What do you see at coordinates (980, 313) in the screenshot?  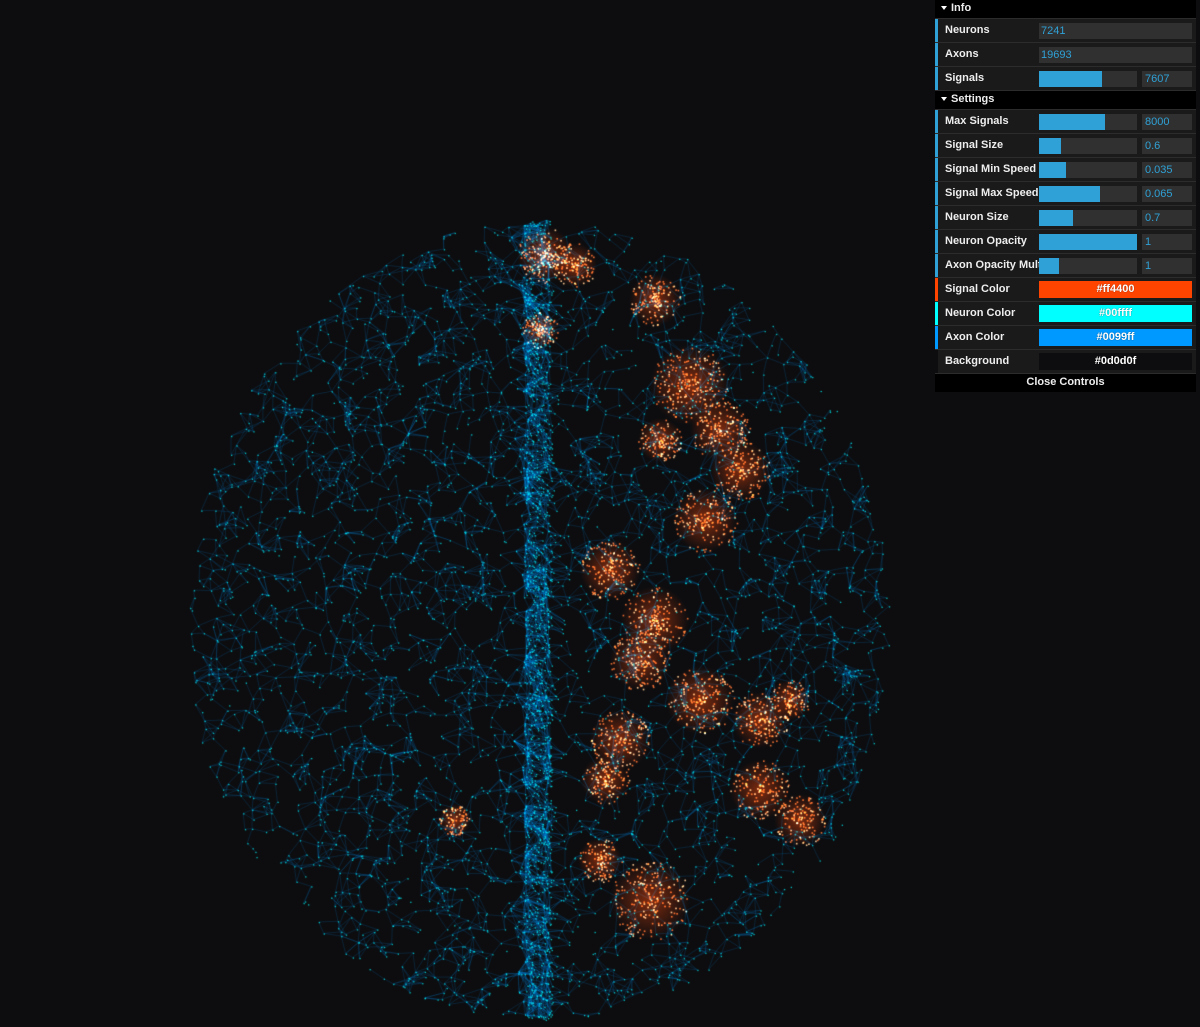 I see `neuron-color-label: Neuron Color` at bounding box center [980, 313].